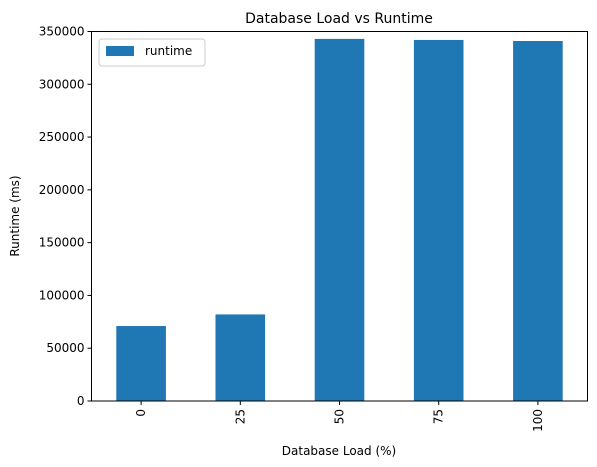 This screenshot has width=597, height=467. I want to click on x-tick-label: 0, so click(141, 413).